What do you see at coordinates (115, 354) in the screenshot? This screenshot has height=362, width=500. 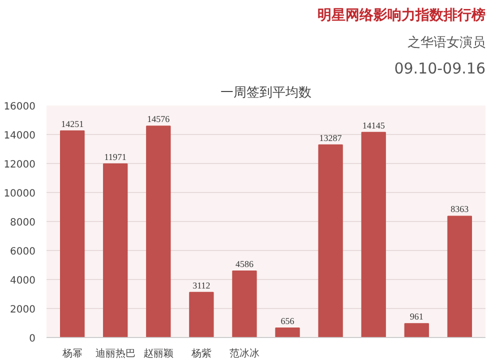 I see `x-tick-label: 迪丽热巴` at bounding box center [115, 354].